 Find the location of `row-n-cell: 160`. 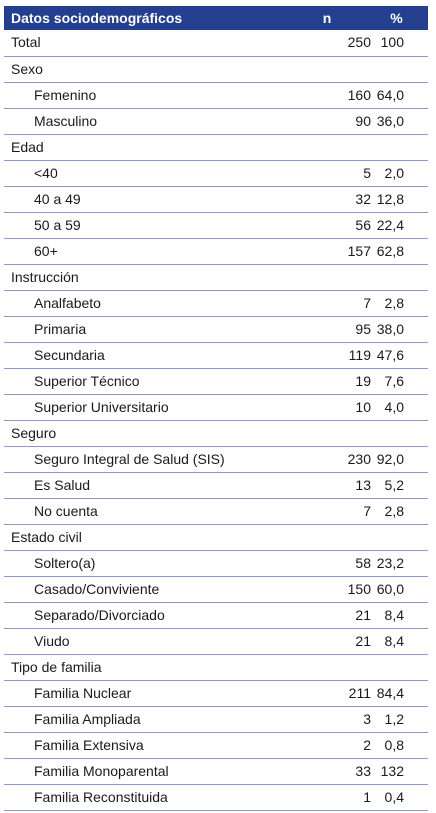

row-n-cell: 160 is located at coordinates (321, 95).